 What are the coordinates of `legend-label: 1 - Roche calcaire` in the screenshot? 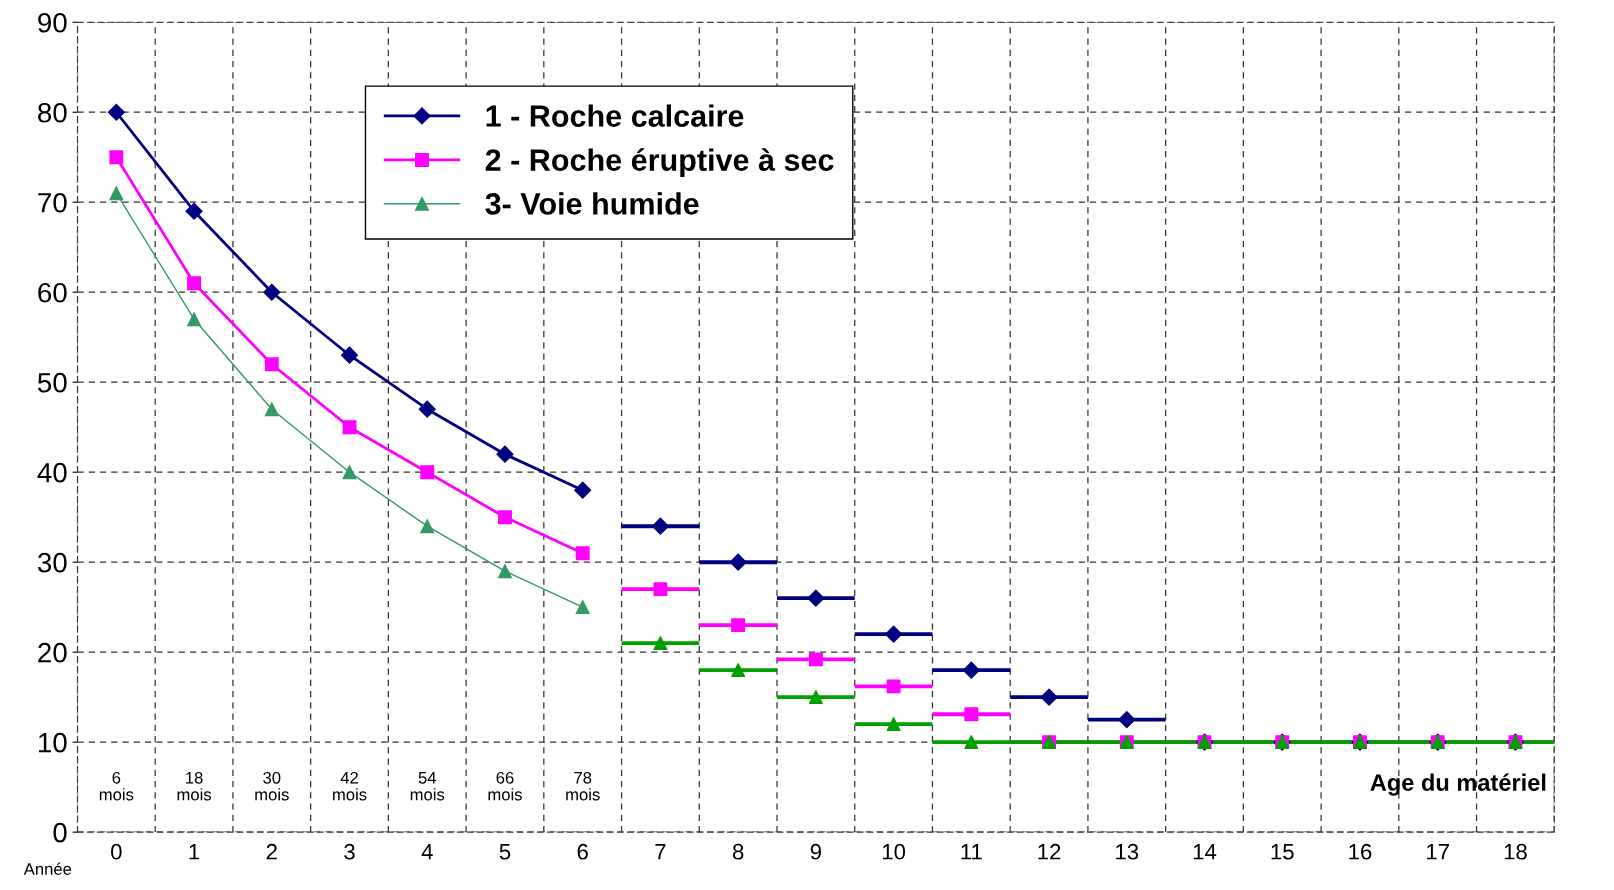 It's located at (615, 115).